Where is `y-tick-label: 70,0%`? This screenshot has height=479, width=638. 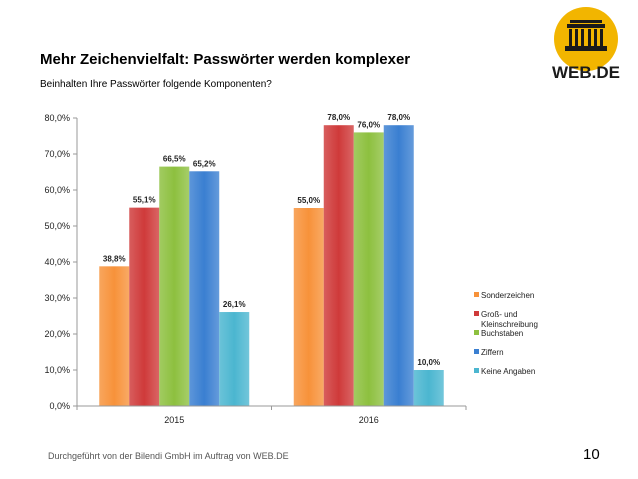
y-tick-label: 70,0% is located at coordinates (57, 154).